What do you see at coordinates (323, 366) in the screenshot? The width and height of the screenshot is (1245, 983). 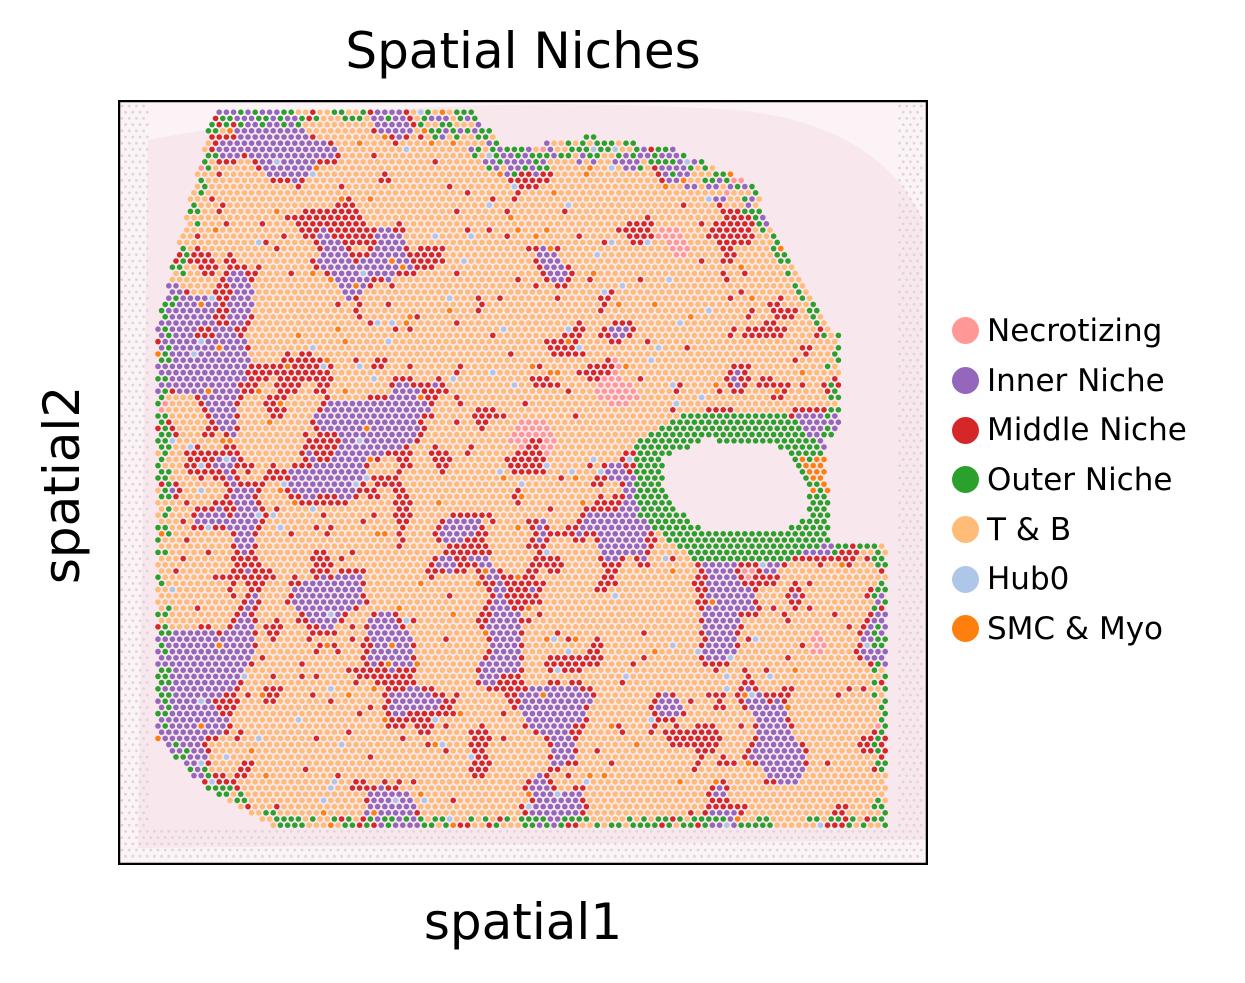 I see `spot-hub0` at bounding box center [323, 366].